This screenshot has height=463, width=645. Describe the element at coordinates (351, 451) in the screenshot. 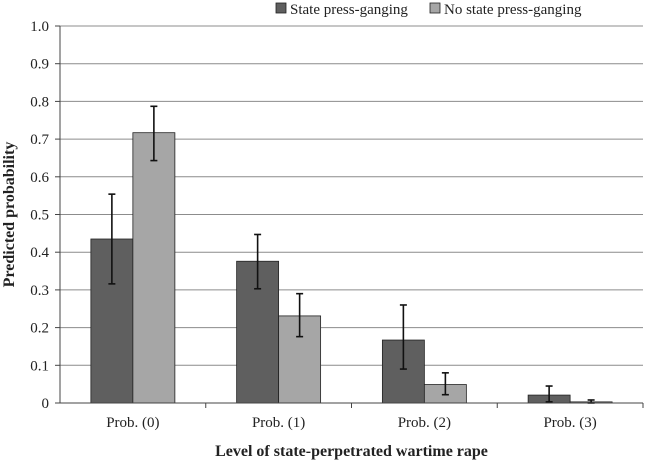

I see `x-axis-title: Level of state-perpetrated wartime rape` at that location.